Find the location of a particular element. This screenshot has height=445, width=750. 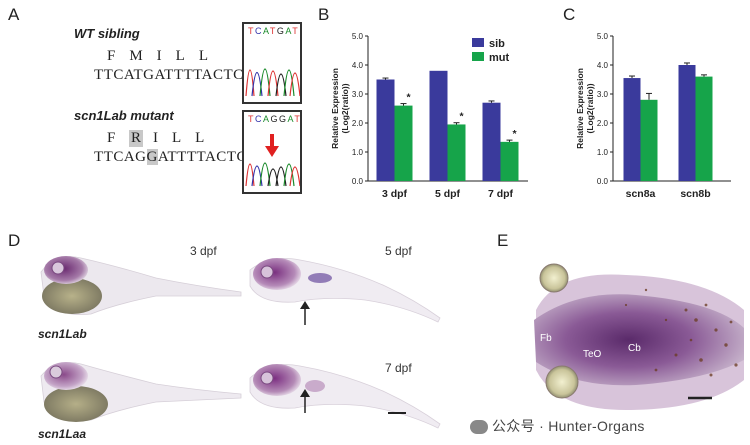

x-tick-label: 7 dpf is located at coordinates (501, 194).